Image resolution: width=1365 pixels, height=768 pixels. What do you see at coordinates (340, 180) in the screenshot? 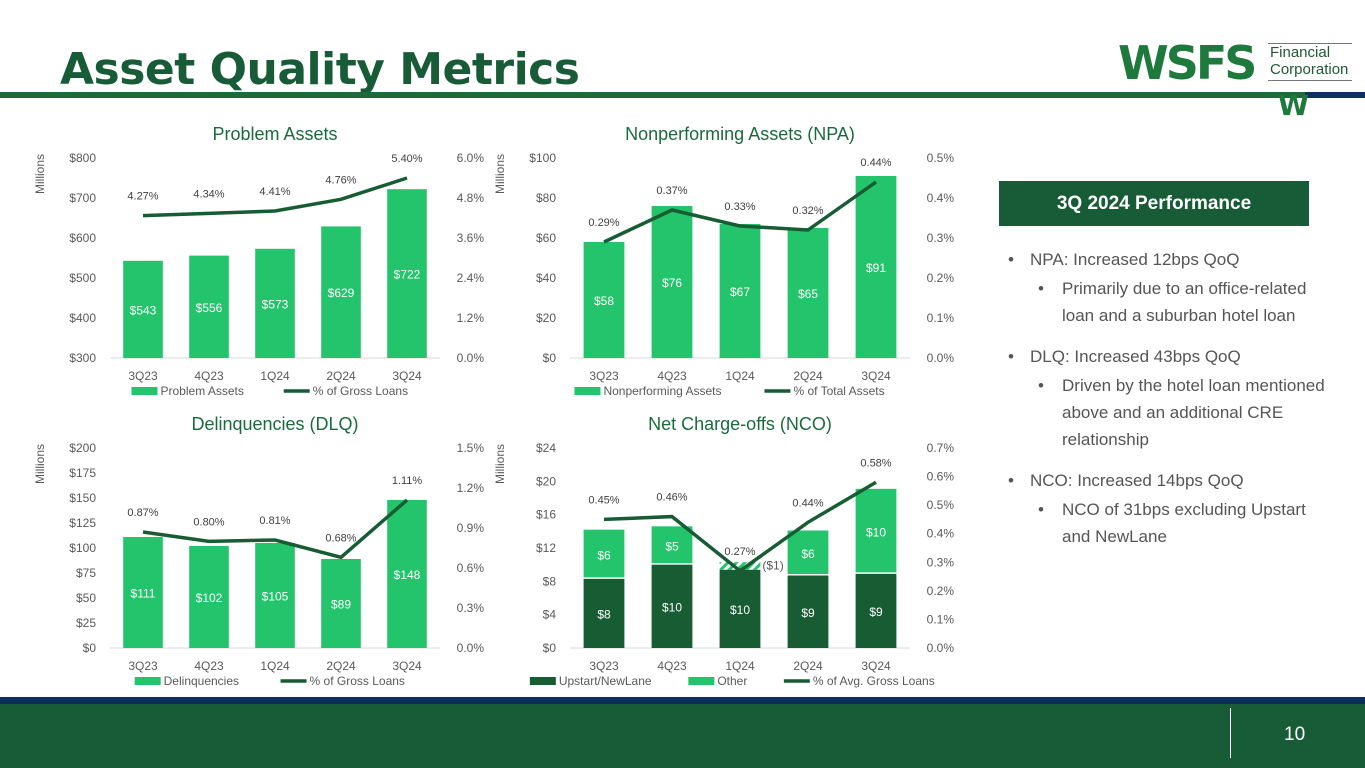
I see `line-data-label: 4.76%` at bounding box center [340, 180].